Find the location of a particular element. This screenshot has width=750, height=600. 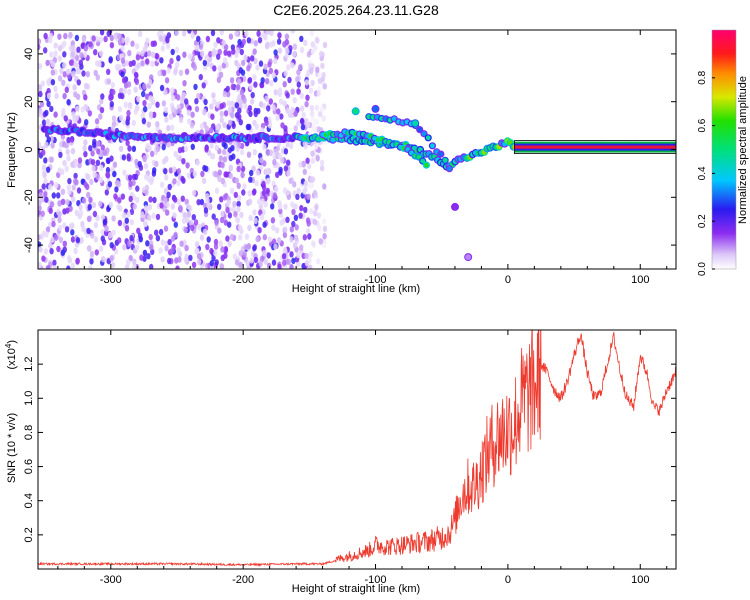

spectrogram-y-tick-label: -20 is located at coordinates (29, 197).